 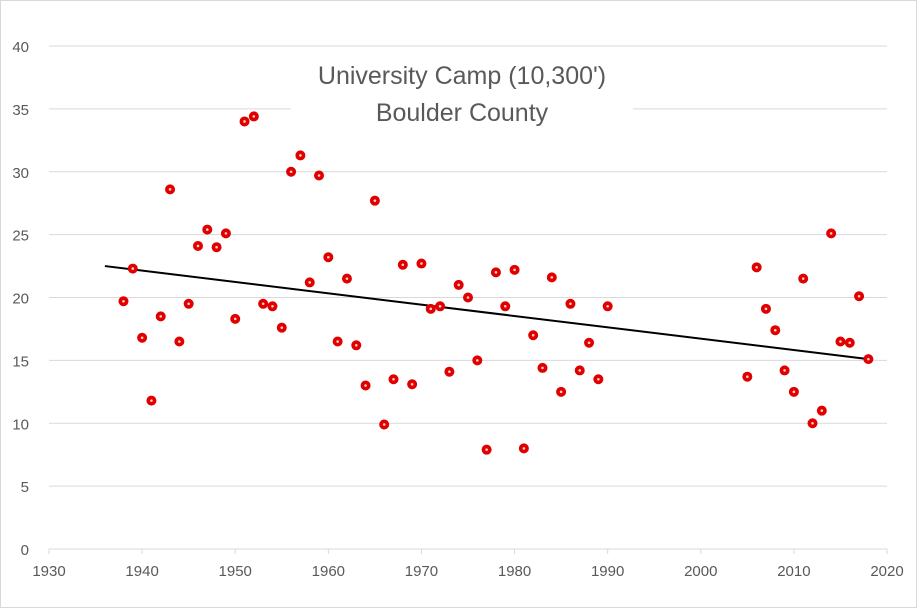 I want to click on y-tick-label: 25, so click(x=20, y=236).